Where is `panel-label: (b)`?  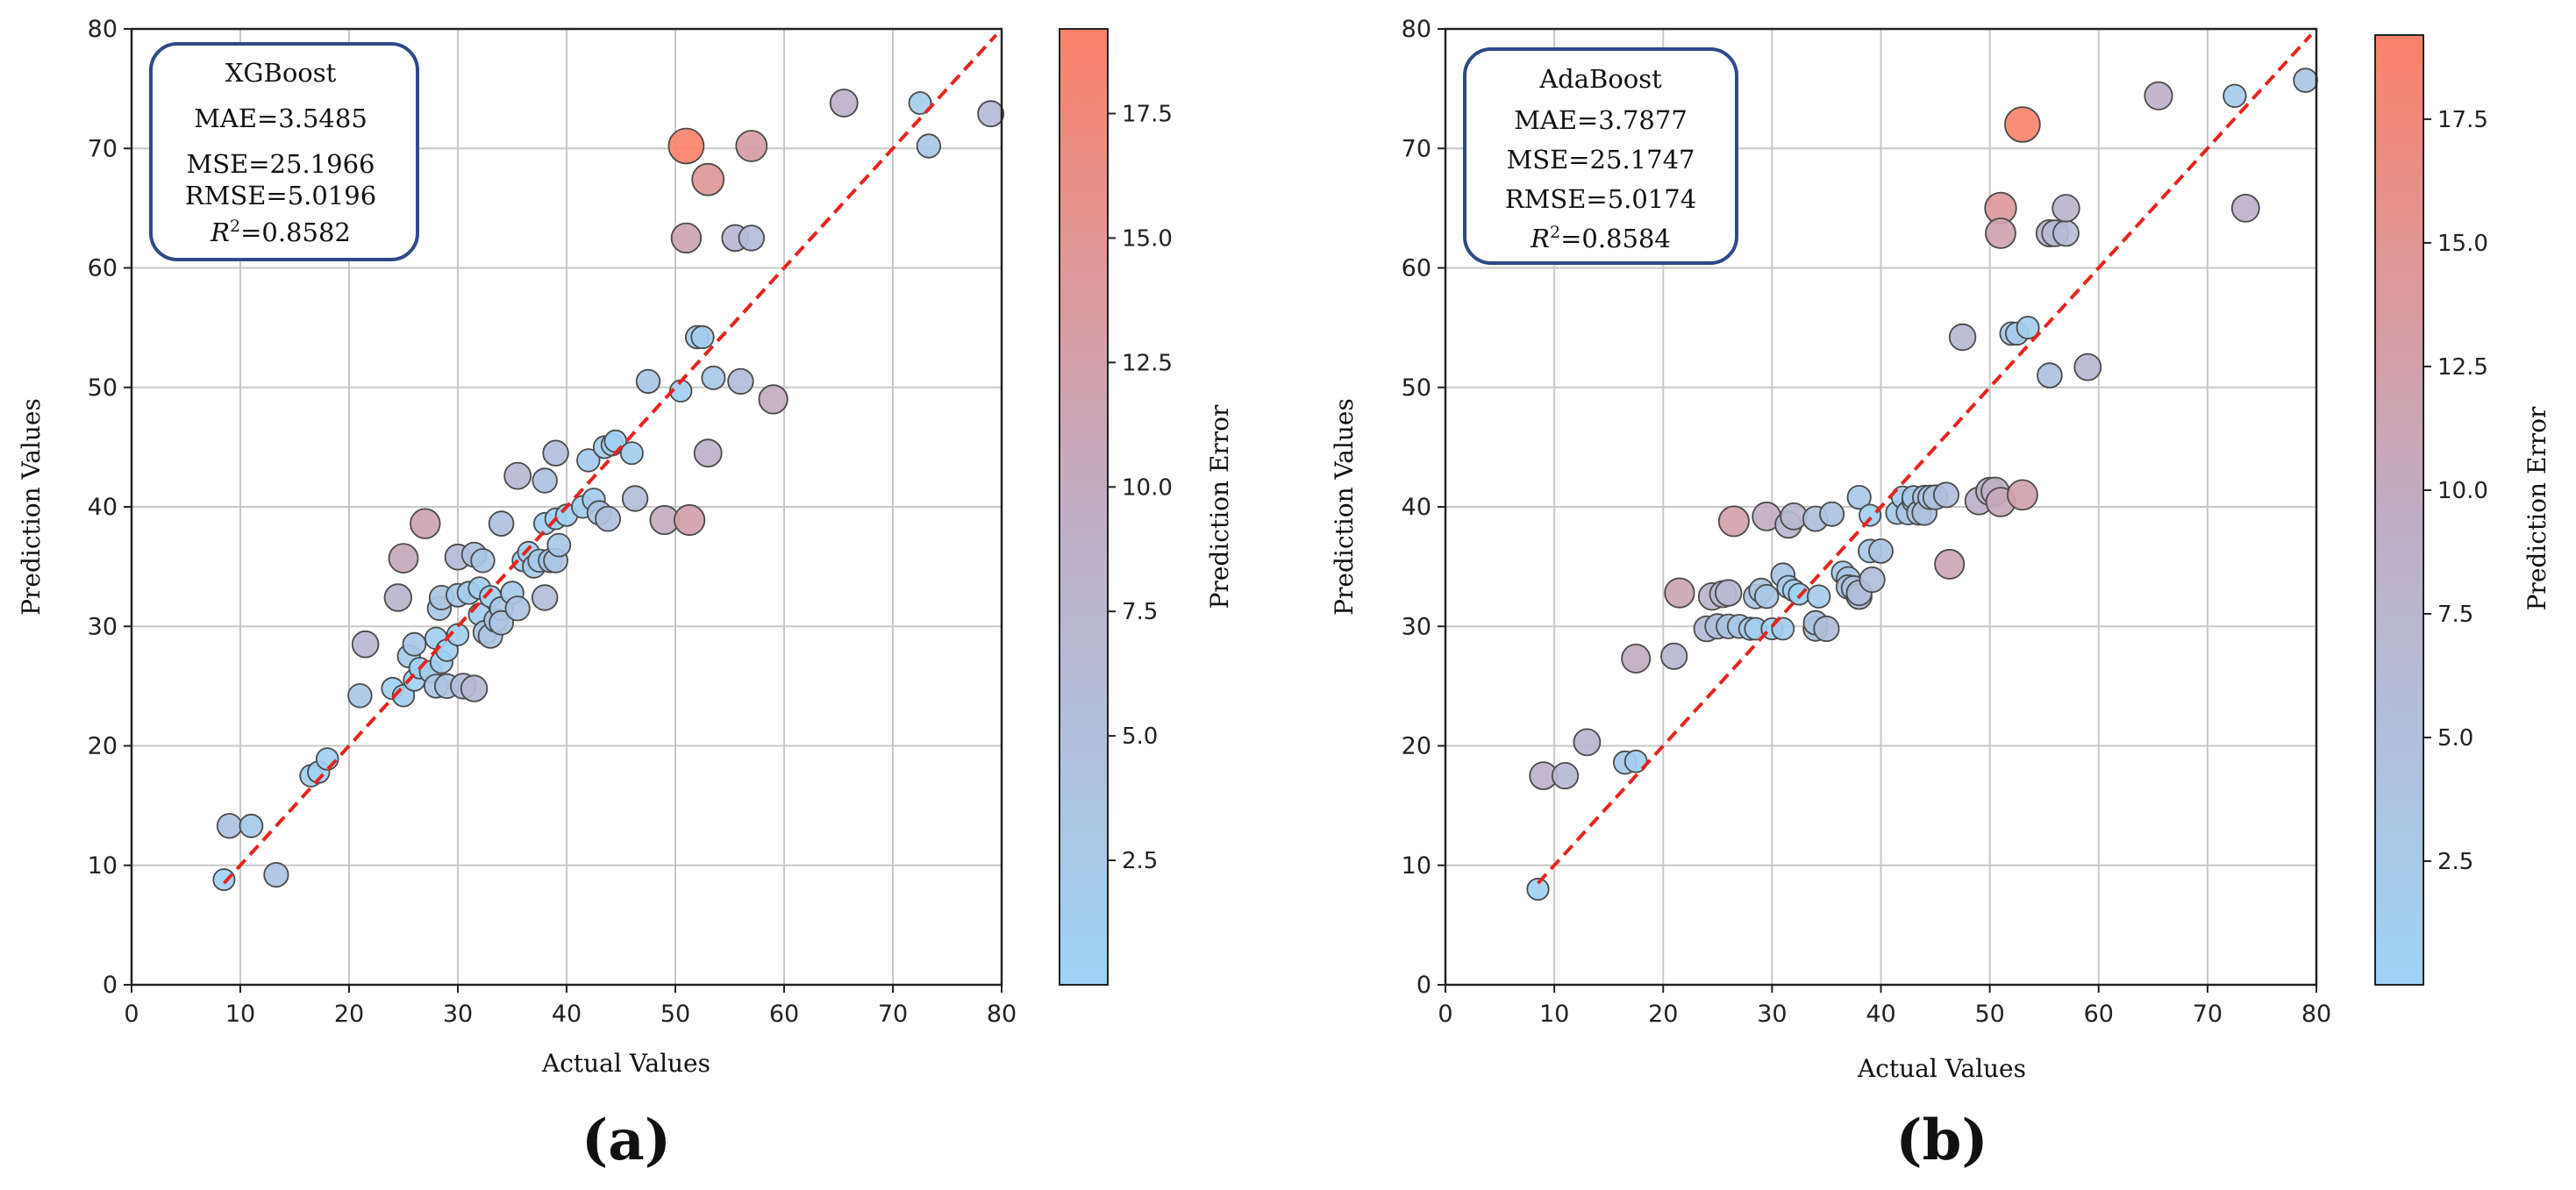 panel-label: (b) is located at coordinates (1941, 1140).